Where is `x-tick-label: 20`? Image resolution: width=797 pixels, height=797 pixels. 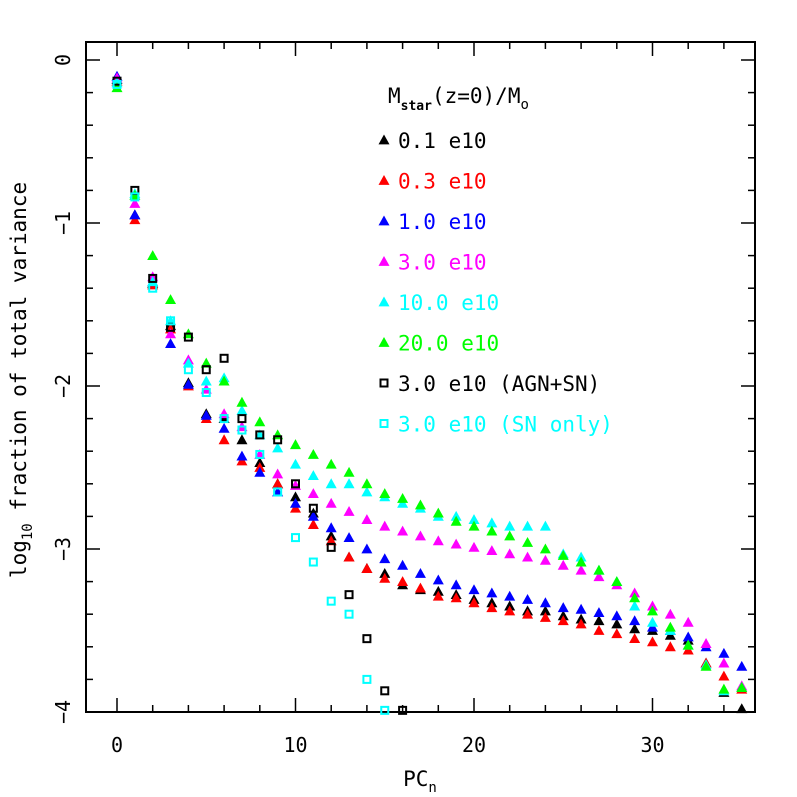 x-tick-label: 20 is located at coordinates (474, 745).